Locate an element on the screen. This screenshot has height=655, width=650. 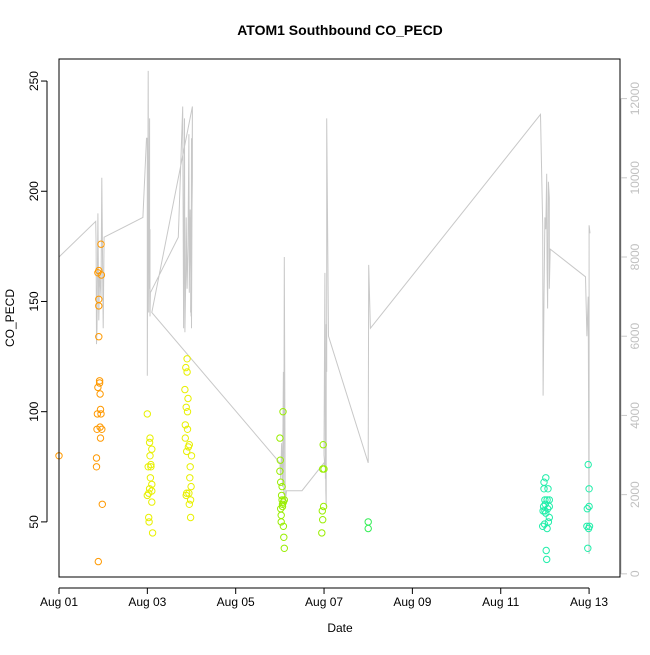
y2-tick-label: 10000 is located at coordinates (635, 178).